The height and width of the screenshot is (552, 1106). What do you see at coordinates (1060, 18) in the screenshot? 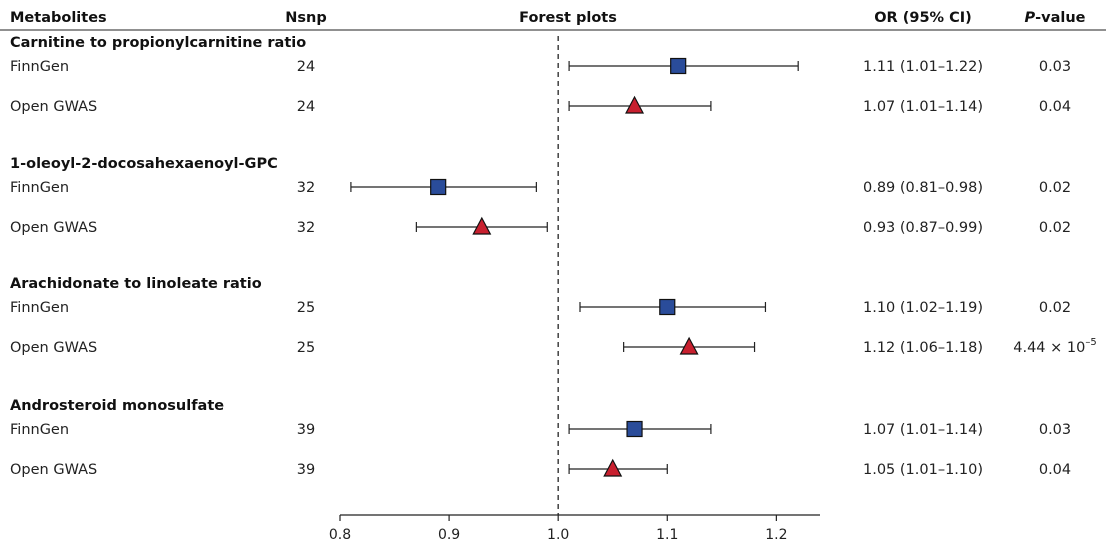
I see `header-pvalue-rest: -value` at bounding box center [1060, 18].